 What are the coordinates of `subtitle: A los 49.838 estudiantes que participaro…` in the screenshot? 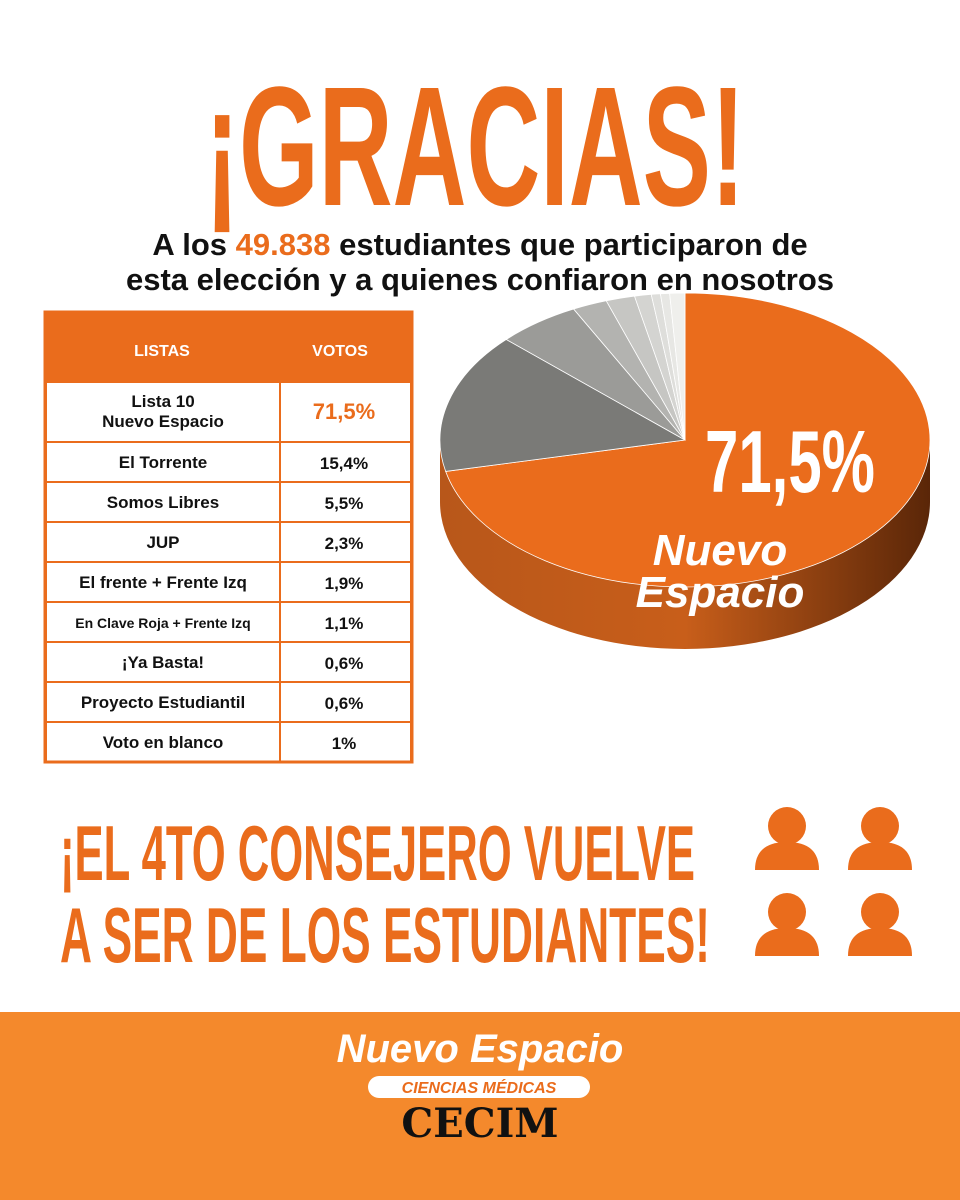 It's located at (479, 244).